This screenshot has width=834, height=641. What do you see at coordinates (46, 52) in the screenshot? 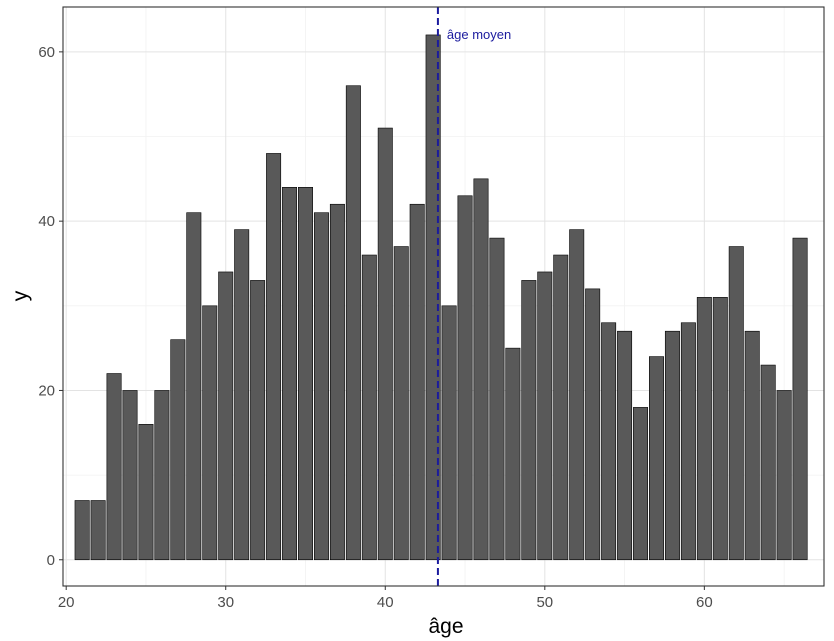
I see `y-tick-label: 60` at bounding box center [46, 52].